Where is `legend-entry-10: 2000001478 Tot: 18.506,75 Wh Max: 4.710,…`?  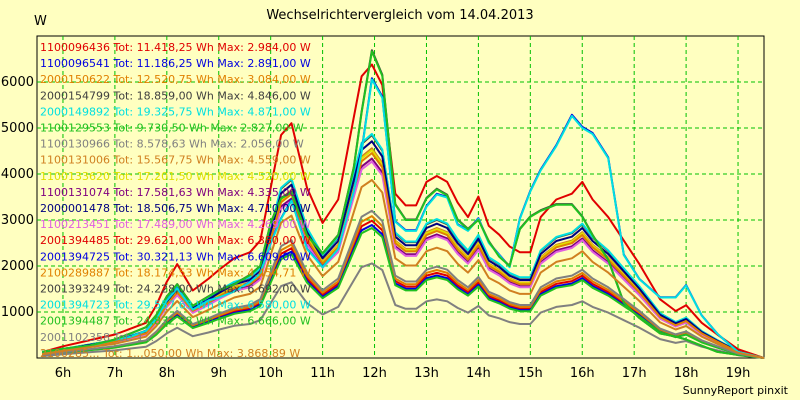
legend-entry-10: 2000001478 Tot: 18.506,75 Wh Max: 4.710,… is located at coordinates (175, 208).